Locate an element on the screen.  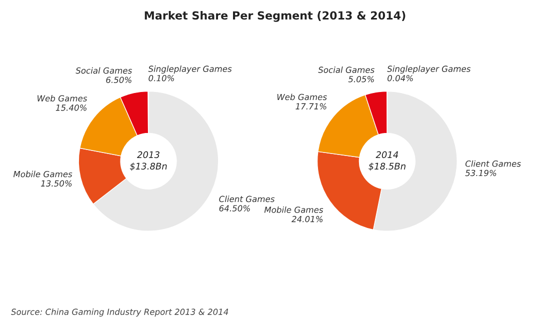
data-label: 6.50% is located at coordinates (119, 80).